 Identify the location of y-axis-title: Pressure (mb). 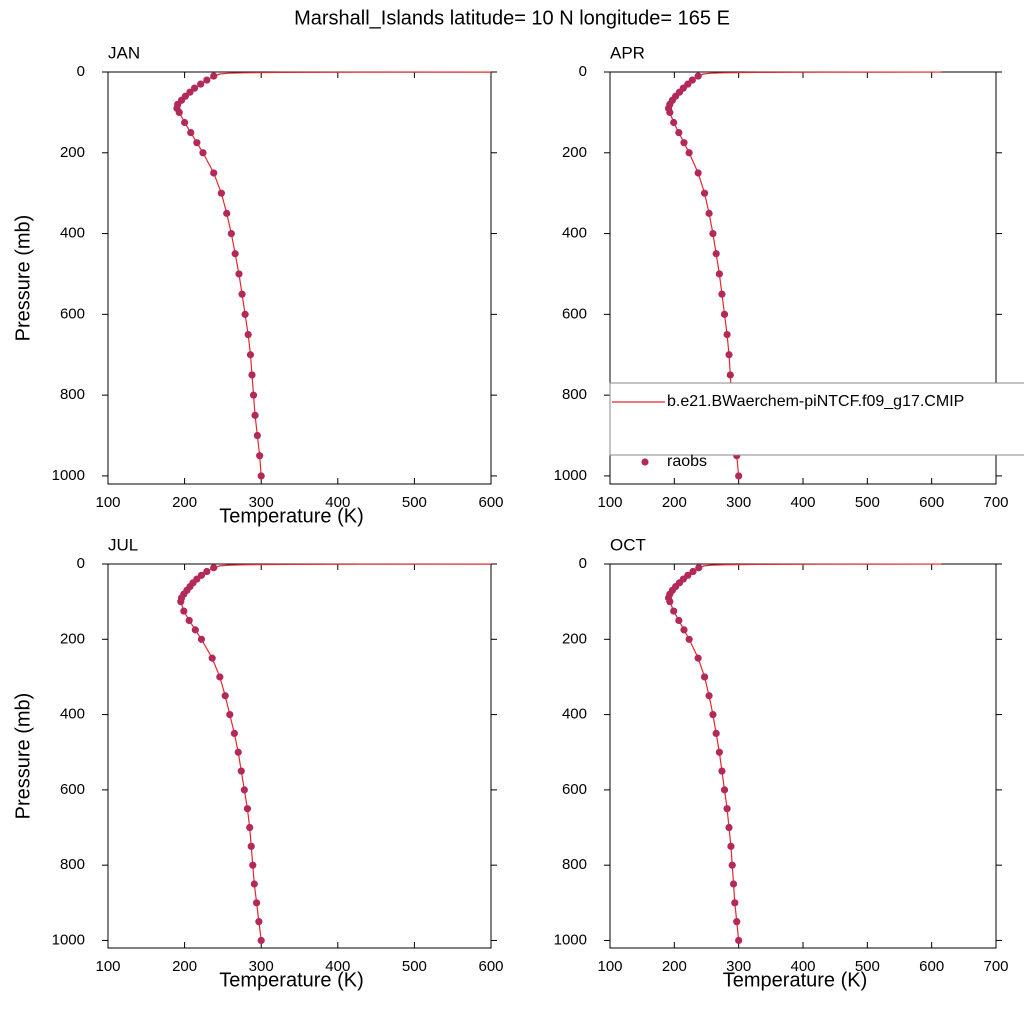
(23, 278).